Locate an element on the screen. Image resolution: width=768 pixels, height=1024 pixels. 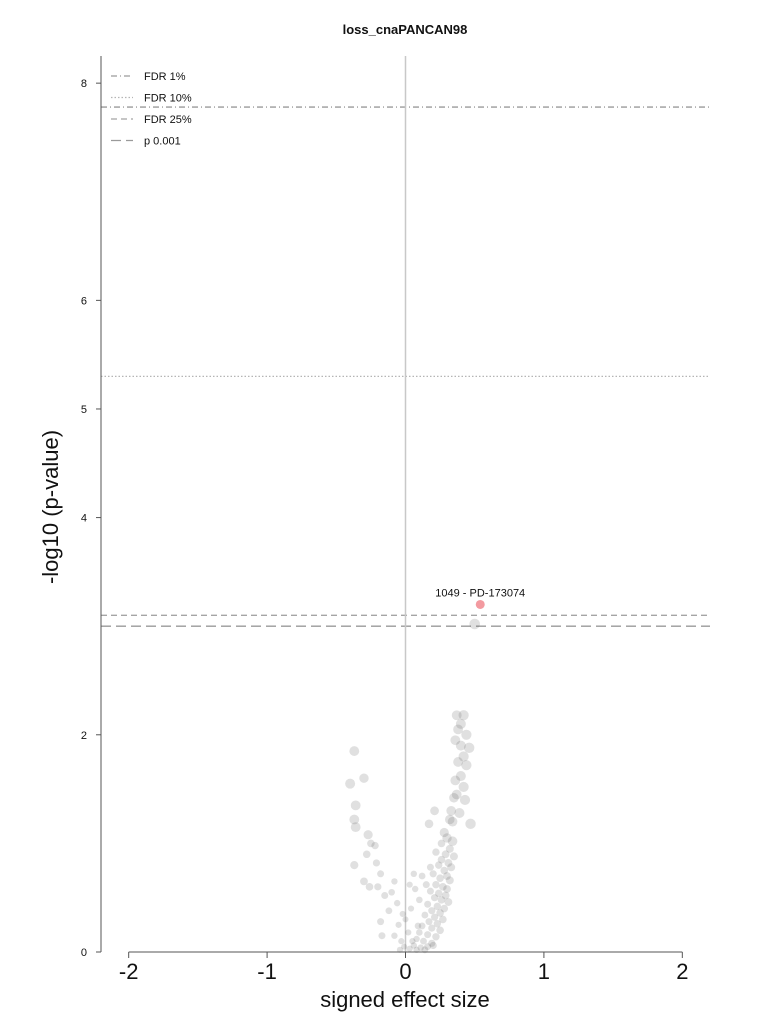
y-axis-label: -log10 (p-value) is located at coordinates (50, 507).